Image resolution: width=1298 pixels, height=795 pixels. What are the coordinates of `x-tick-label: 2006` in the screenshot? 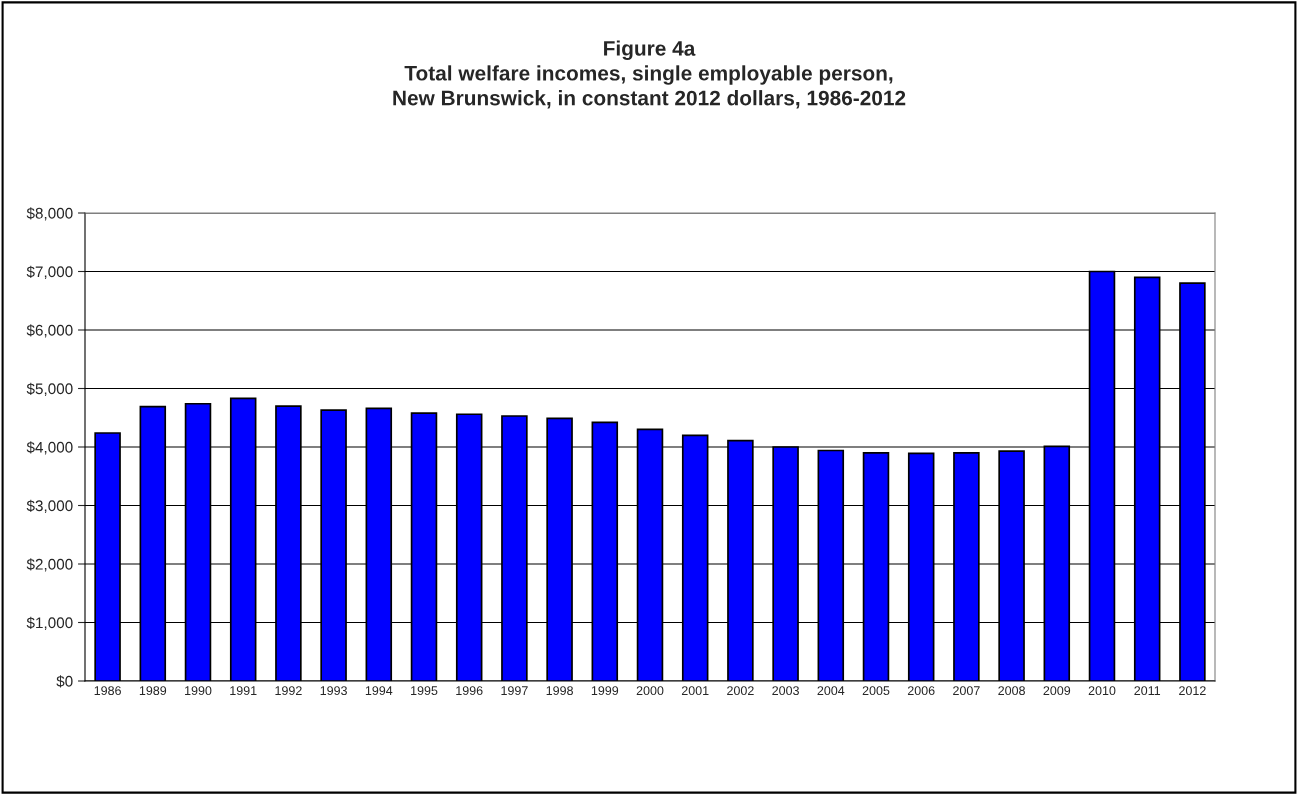 It's located at (921, 691).